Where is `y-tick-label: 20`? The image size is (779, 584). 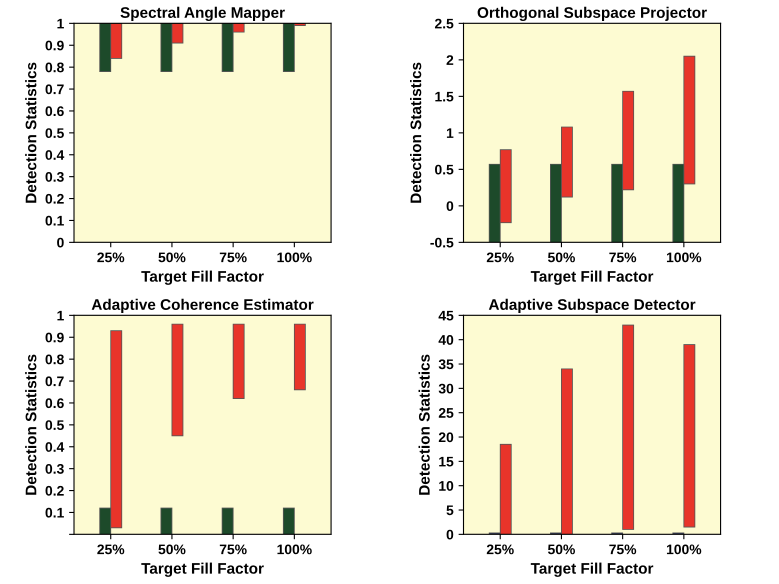
y-tick-label: 20 is located at coordinates (446, 437).